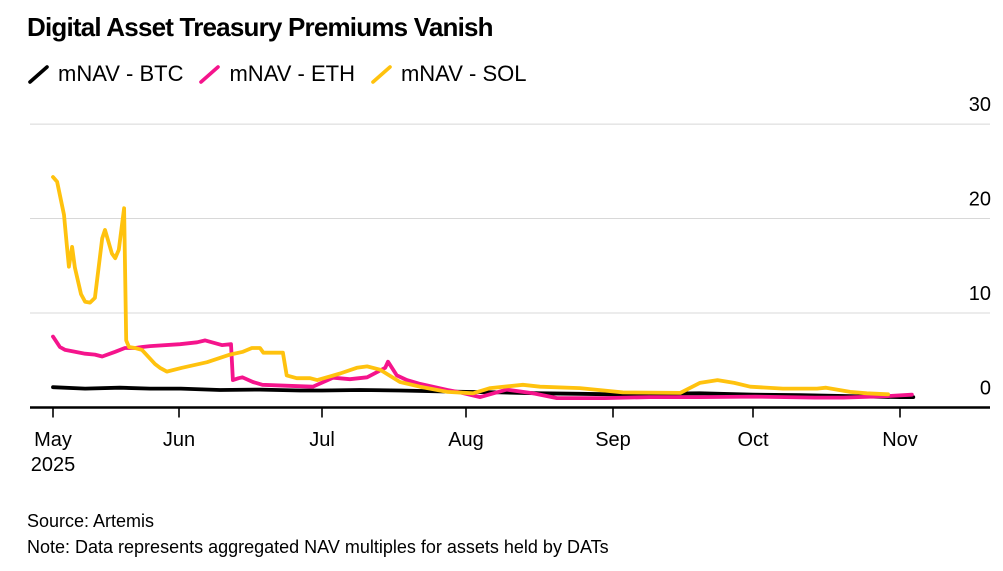 The image size is (1003, 571). I want to click on y-tick-label: 10, so click(980, 294).